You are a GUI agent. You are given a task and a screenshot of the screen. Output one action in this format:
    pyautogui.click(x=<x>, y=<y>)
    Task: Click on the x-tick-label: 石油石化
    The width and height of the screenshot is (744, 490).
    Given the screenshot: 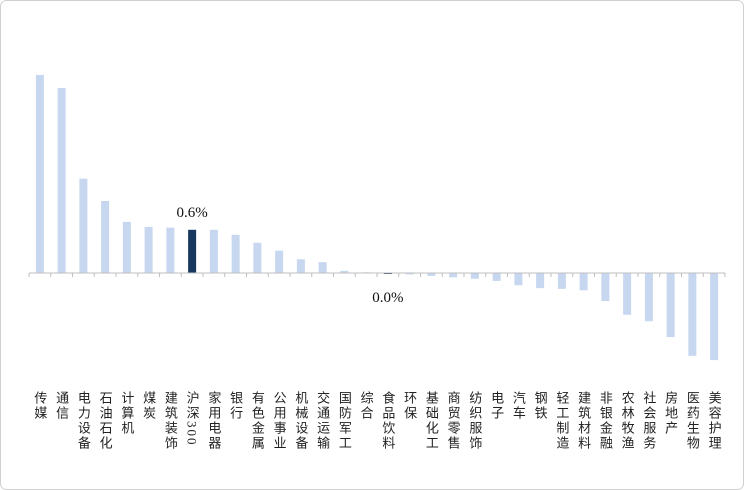 What is the action you would take?
    pyautogui.click(x=105, y=421)
    